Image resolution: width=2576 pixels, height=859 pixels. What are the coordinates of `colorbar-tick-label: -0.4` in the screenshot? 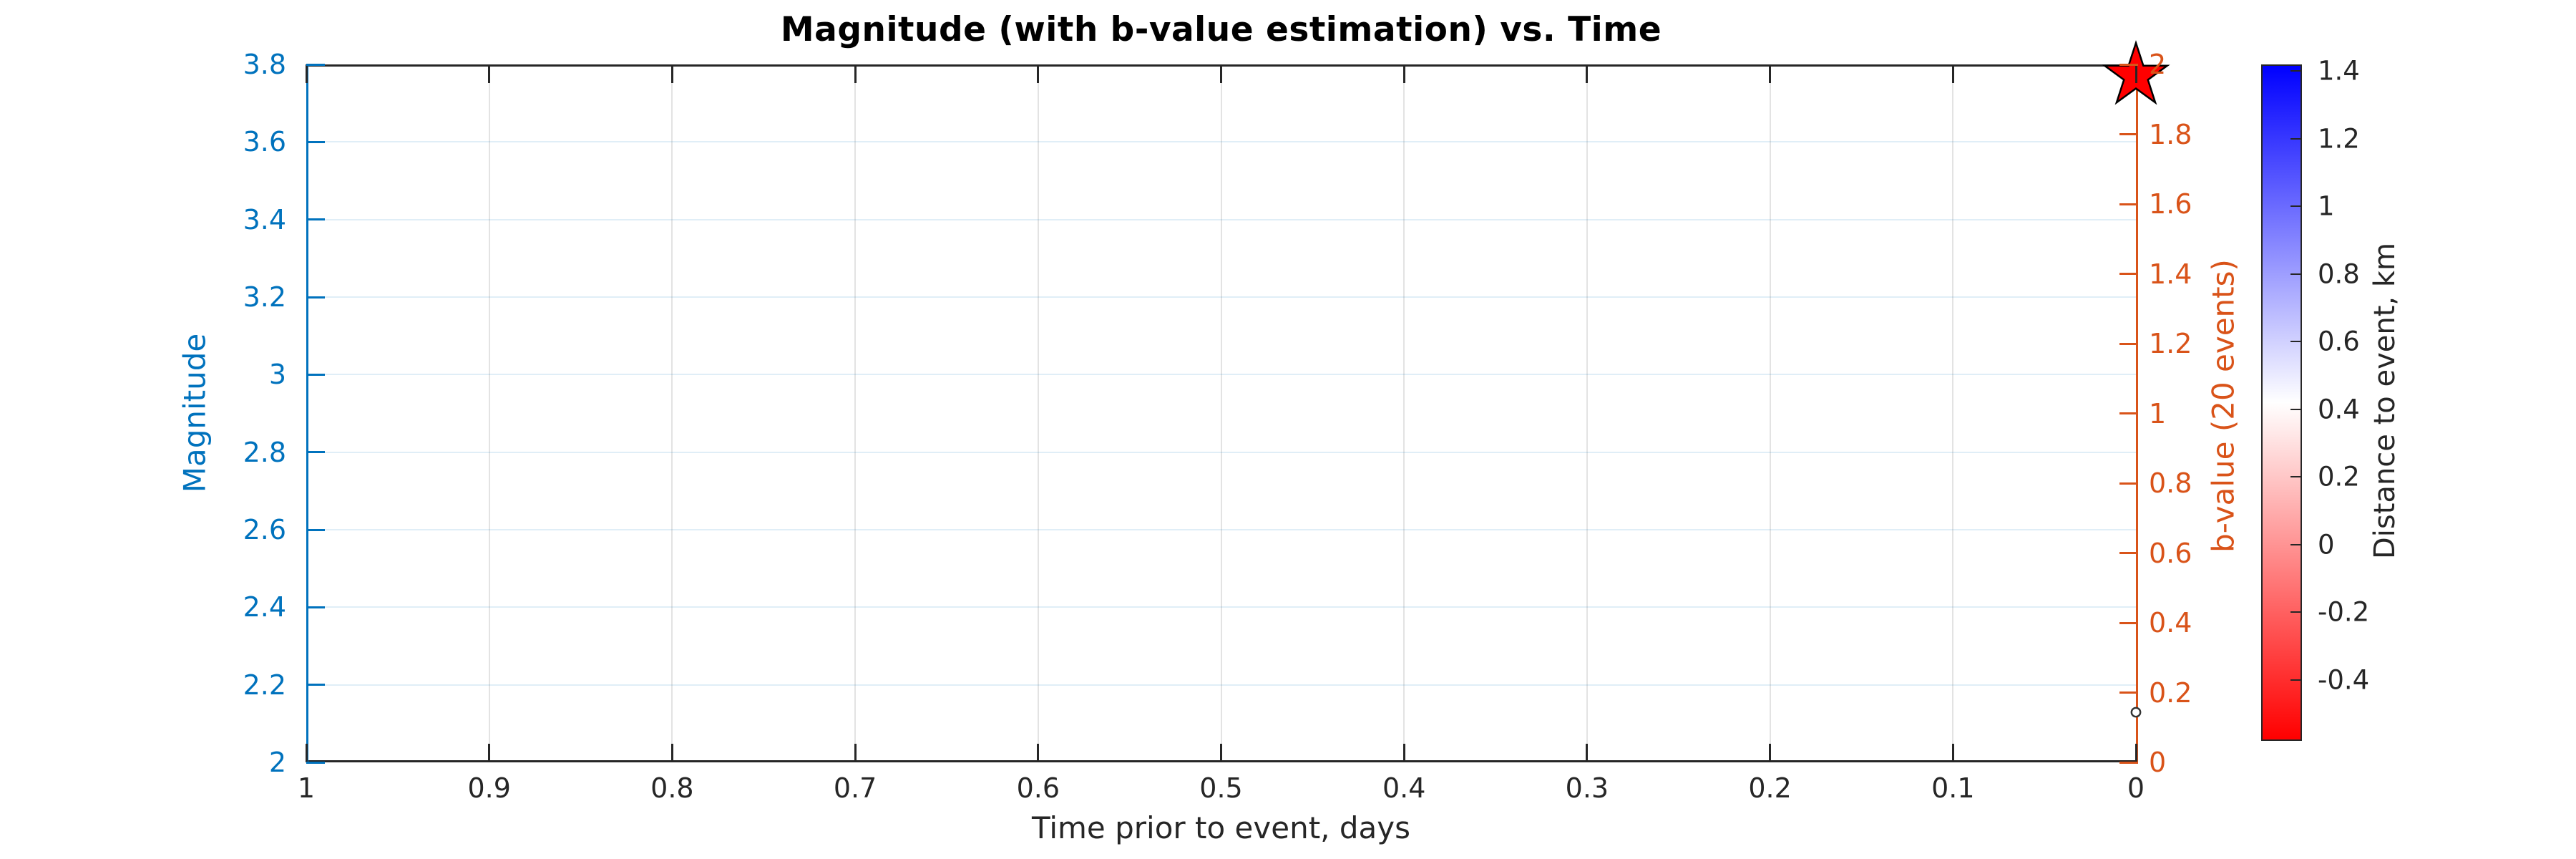 It's located at (2344, 680).